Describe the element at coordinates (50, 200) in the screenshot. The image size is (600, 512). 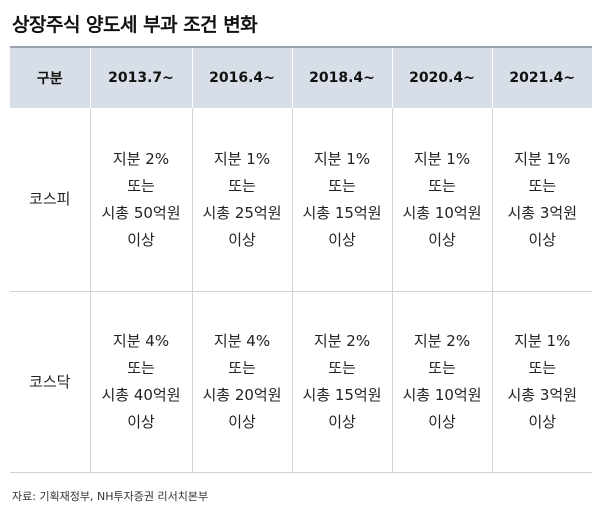
I see `row-label: 코스피` at that location.